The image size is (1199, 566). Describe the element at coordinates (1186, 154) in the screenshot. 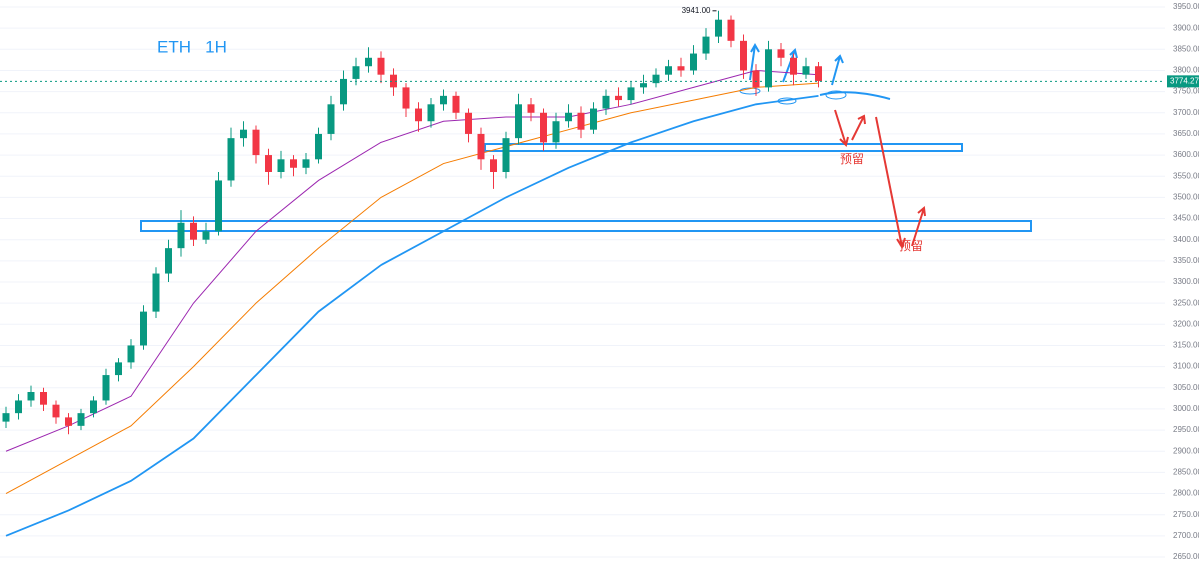

I see `y-tick-label: 3600.00` at that location.